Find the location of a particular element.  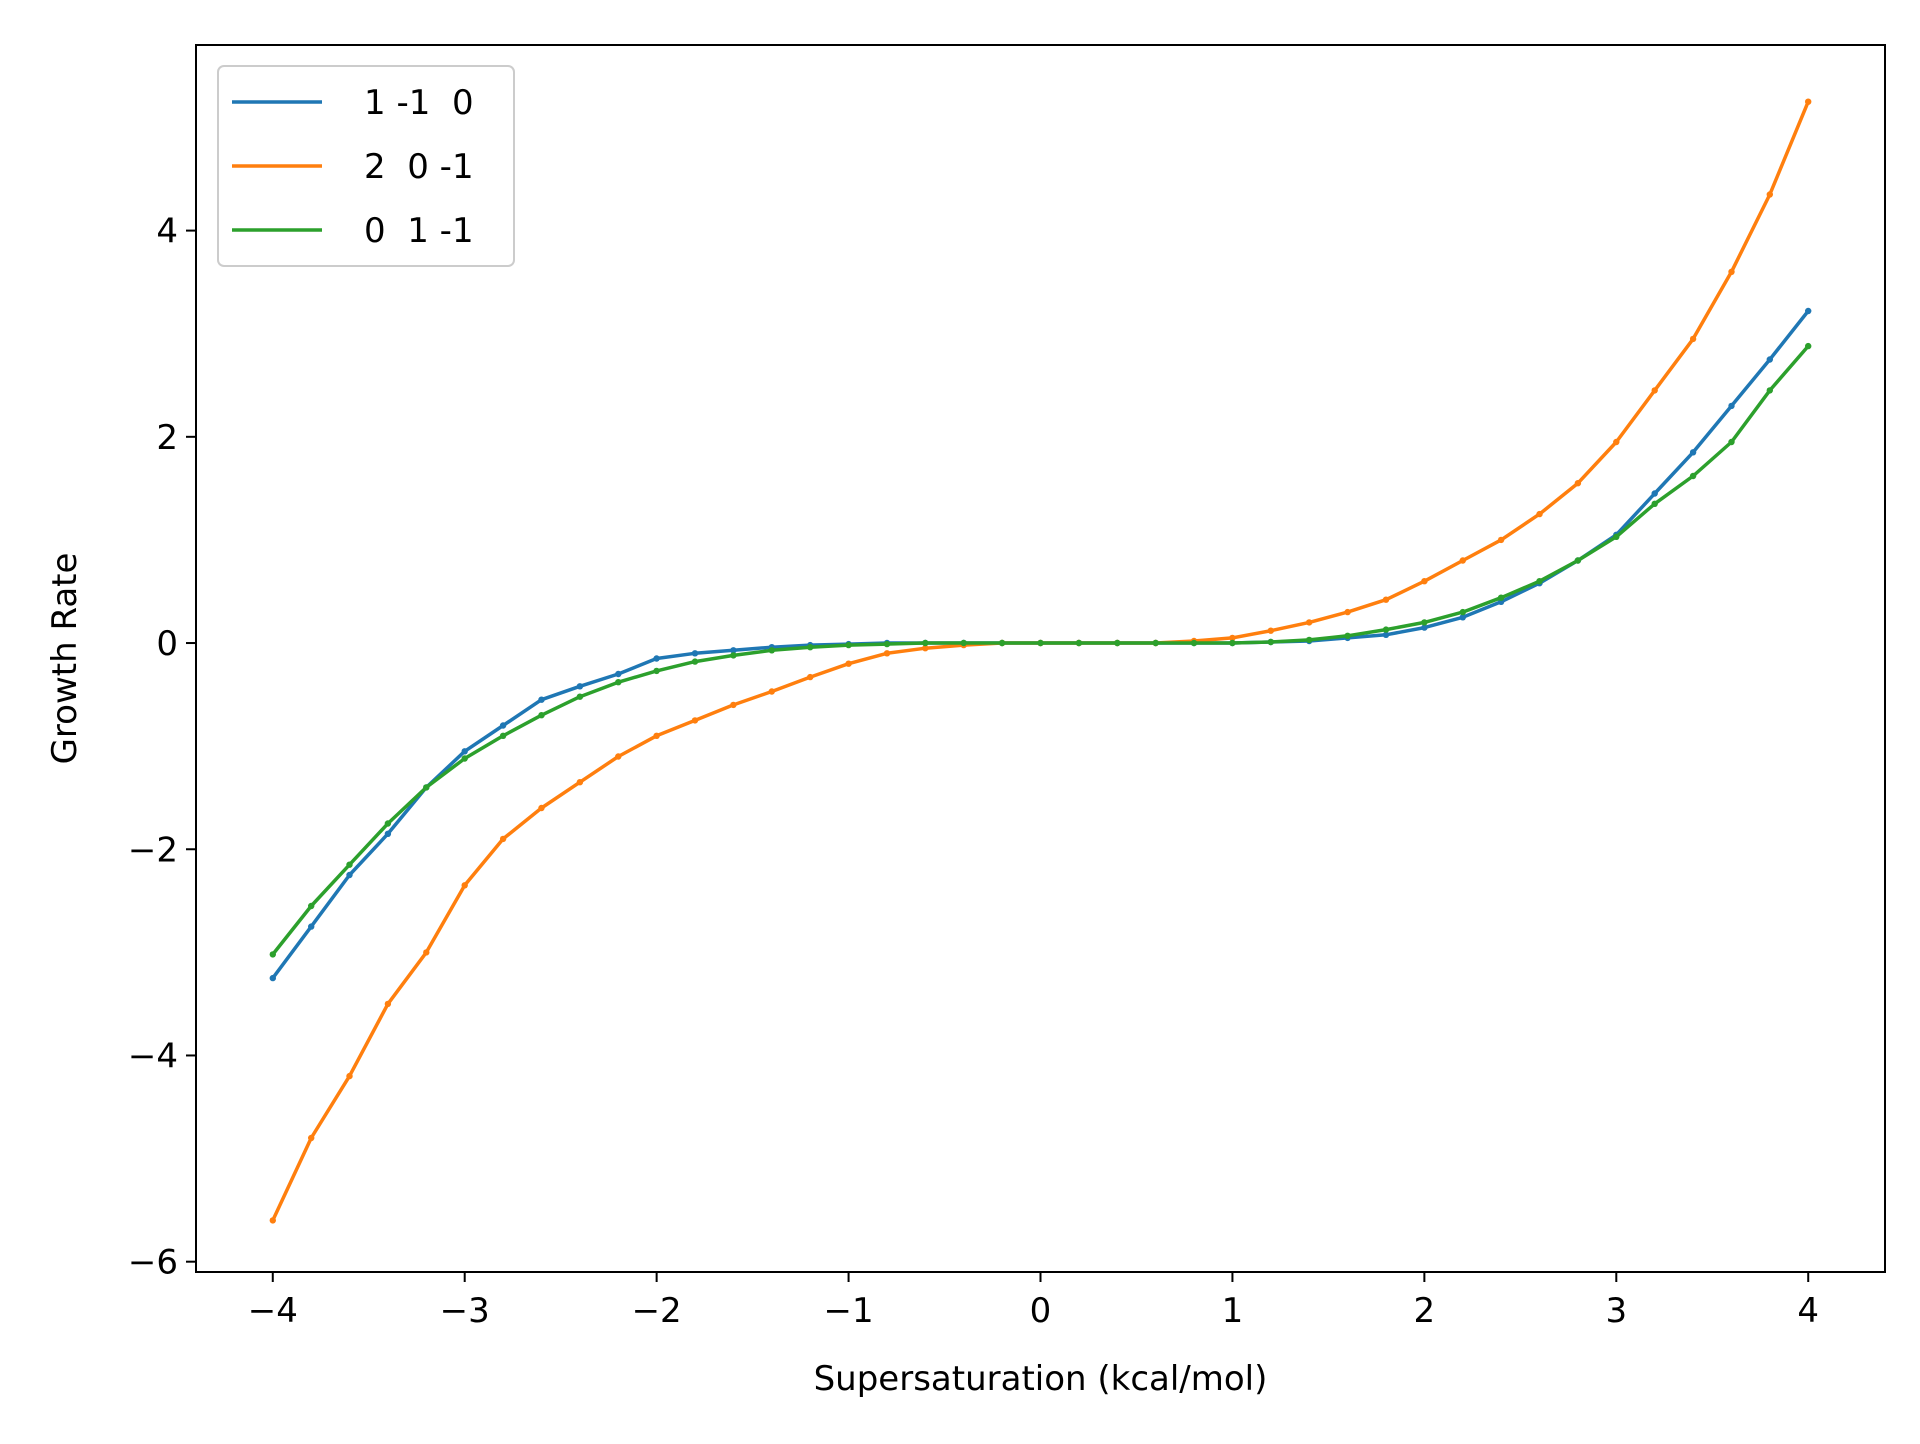

x-tick-label: 1 is located at coordinates (1233, 1311).